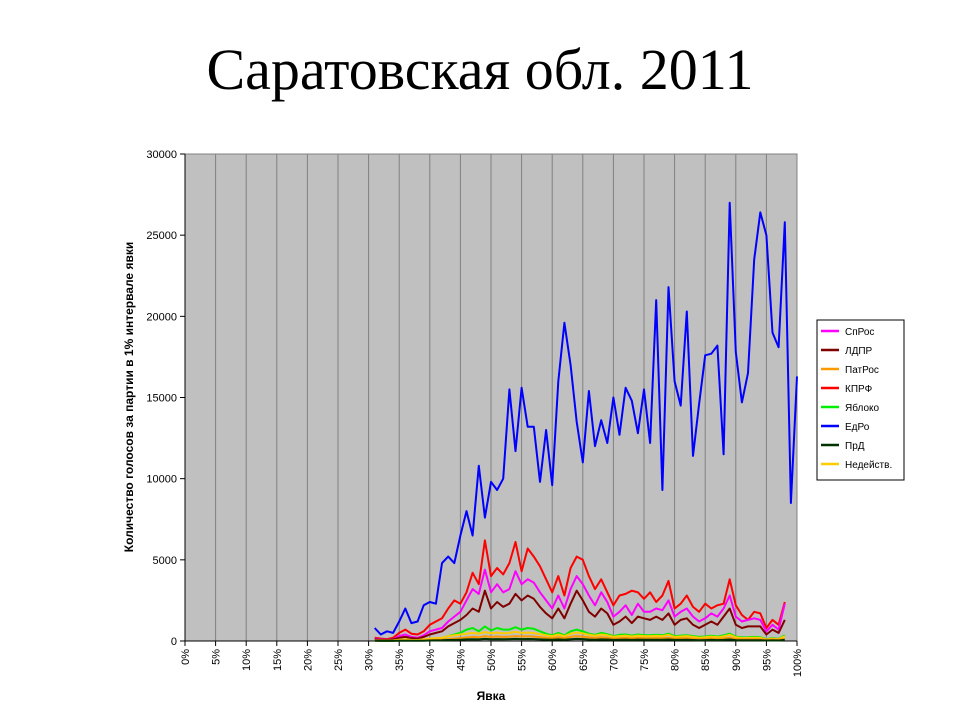 The height and width of the screenshot is (720, 960). Describe the element at coordinates (862, 408) in the screenshot. I see `legend-label: Яблоко` at that location.